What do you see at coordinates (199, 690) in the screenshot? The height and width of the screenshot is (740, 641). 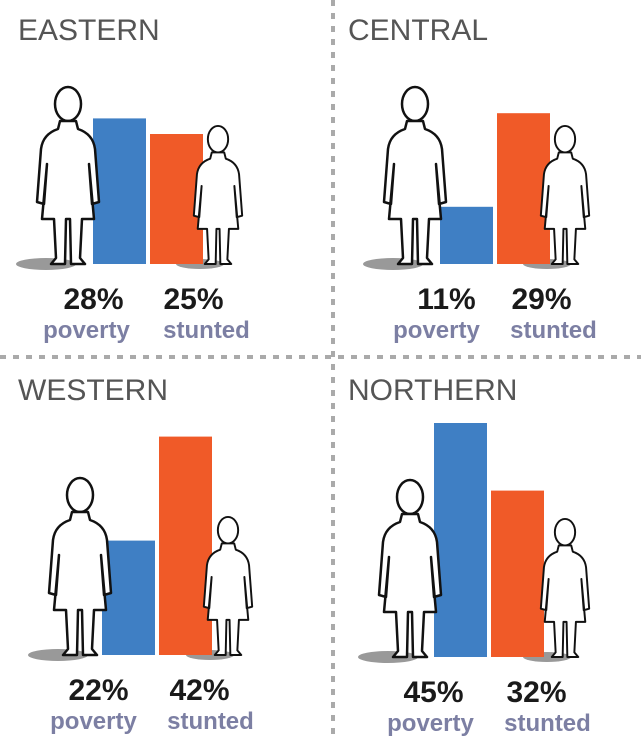 I see `value-label: 42%` at bounding box center [199, 690].